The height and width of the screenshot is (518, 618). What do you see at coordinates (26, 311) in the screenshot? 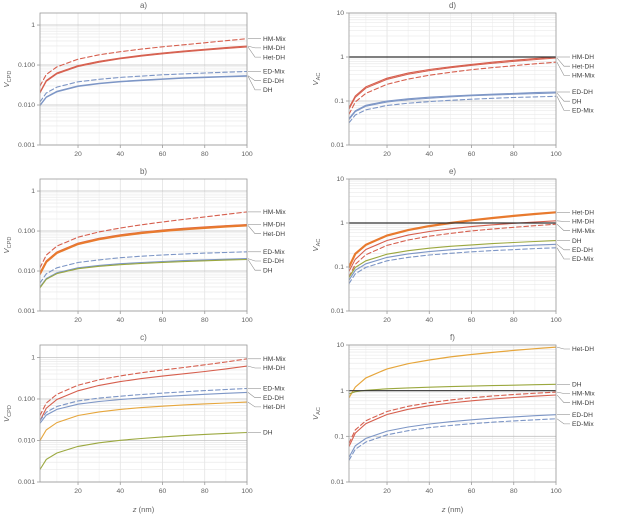
I see `y-tick-label: 0.001` at bounding box center [26, 311].